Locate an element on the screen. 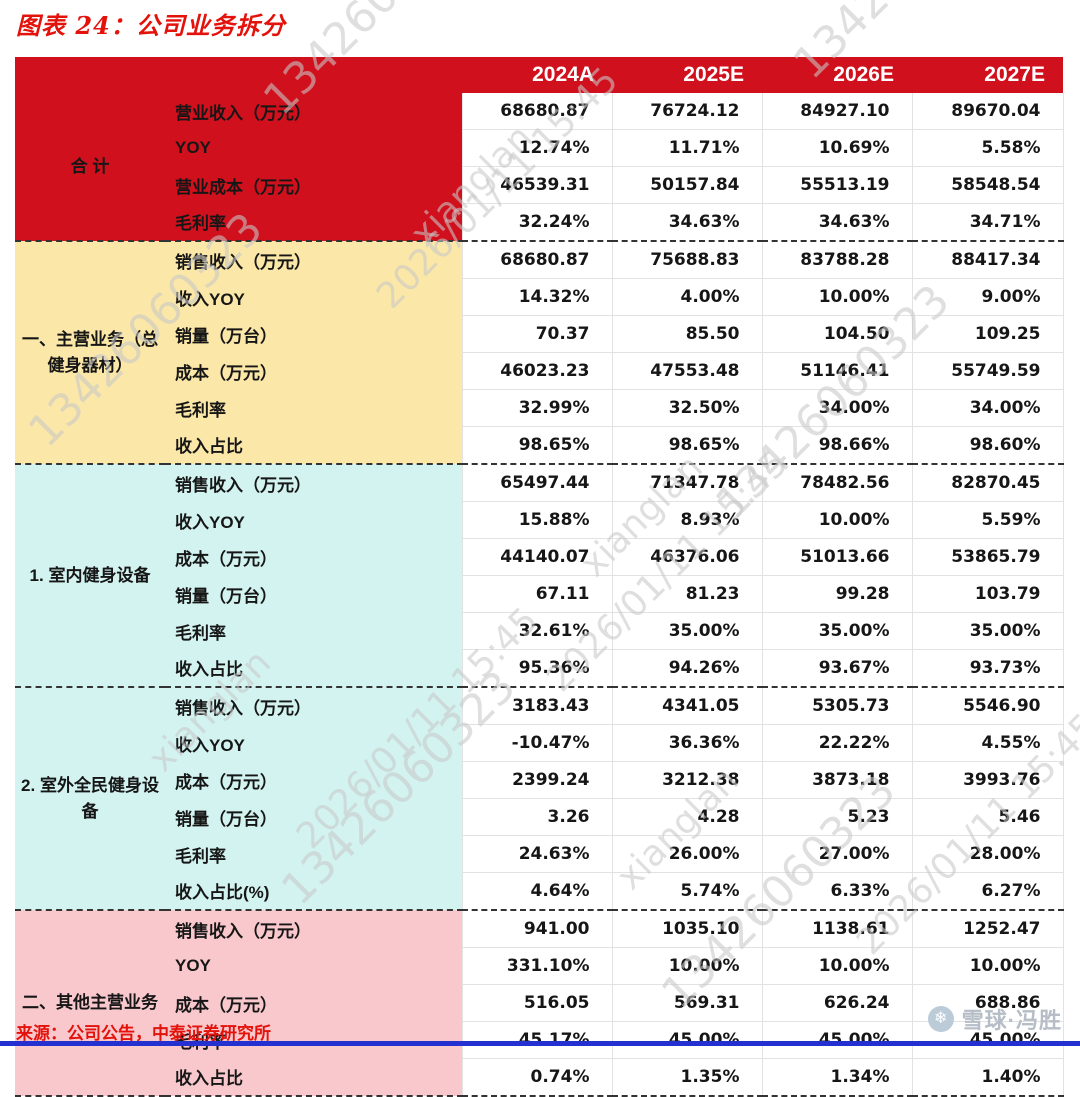  data-cell: 2399.24 is located at coordinates (536, 780).